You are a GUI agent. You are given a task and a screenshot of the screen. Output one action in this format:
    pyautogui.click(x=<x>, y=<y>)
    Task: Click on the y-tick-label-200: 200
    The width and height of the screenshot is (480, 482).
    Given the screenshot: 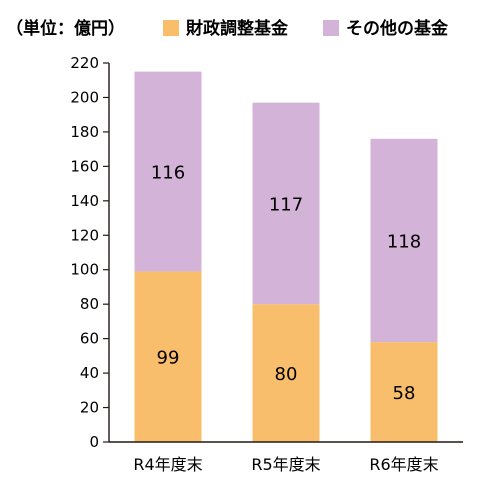 What is the action you would take?
    pyautogui.click(x=84, y=97)
    